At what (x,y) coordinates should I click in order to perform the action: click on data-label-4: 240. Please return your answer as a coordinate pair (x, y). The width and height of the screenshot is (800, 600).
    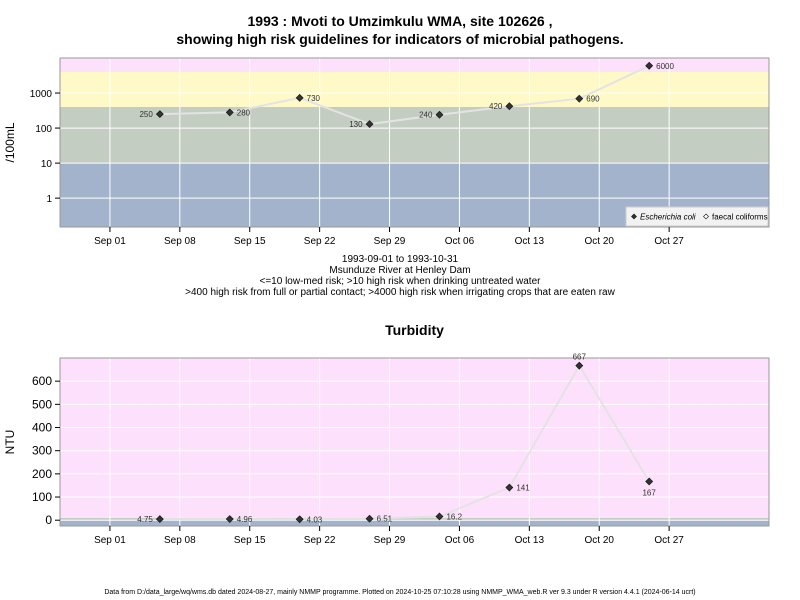
    Looking at the image, I should click on (426, 115).